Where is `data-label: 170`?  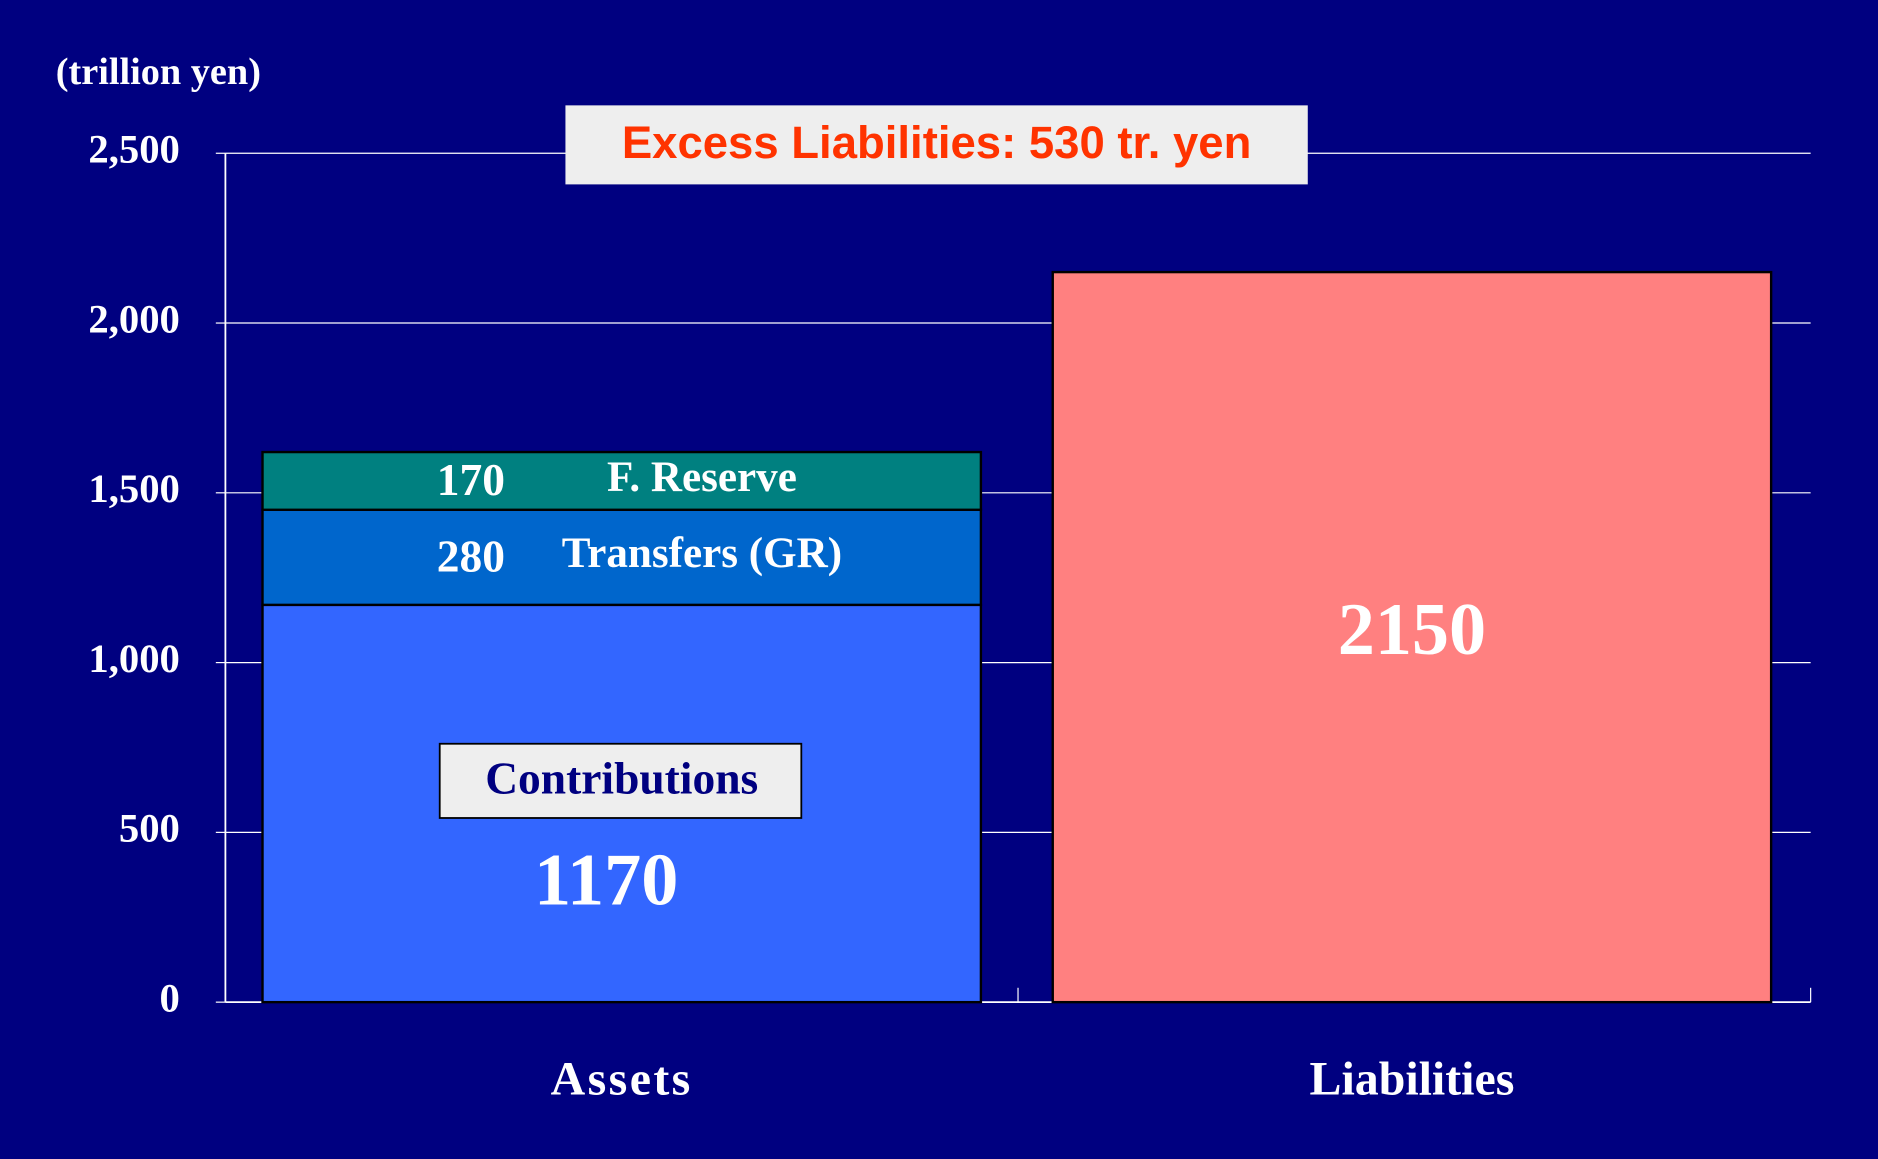 data-label: 170 is located at coordinates (471, 479).